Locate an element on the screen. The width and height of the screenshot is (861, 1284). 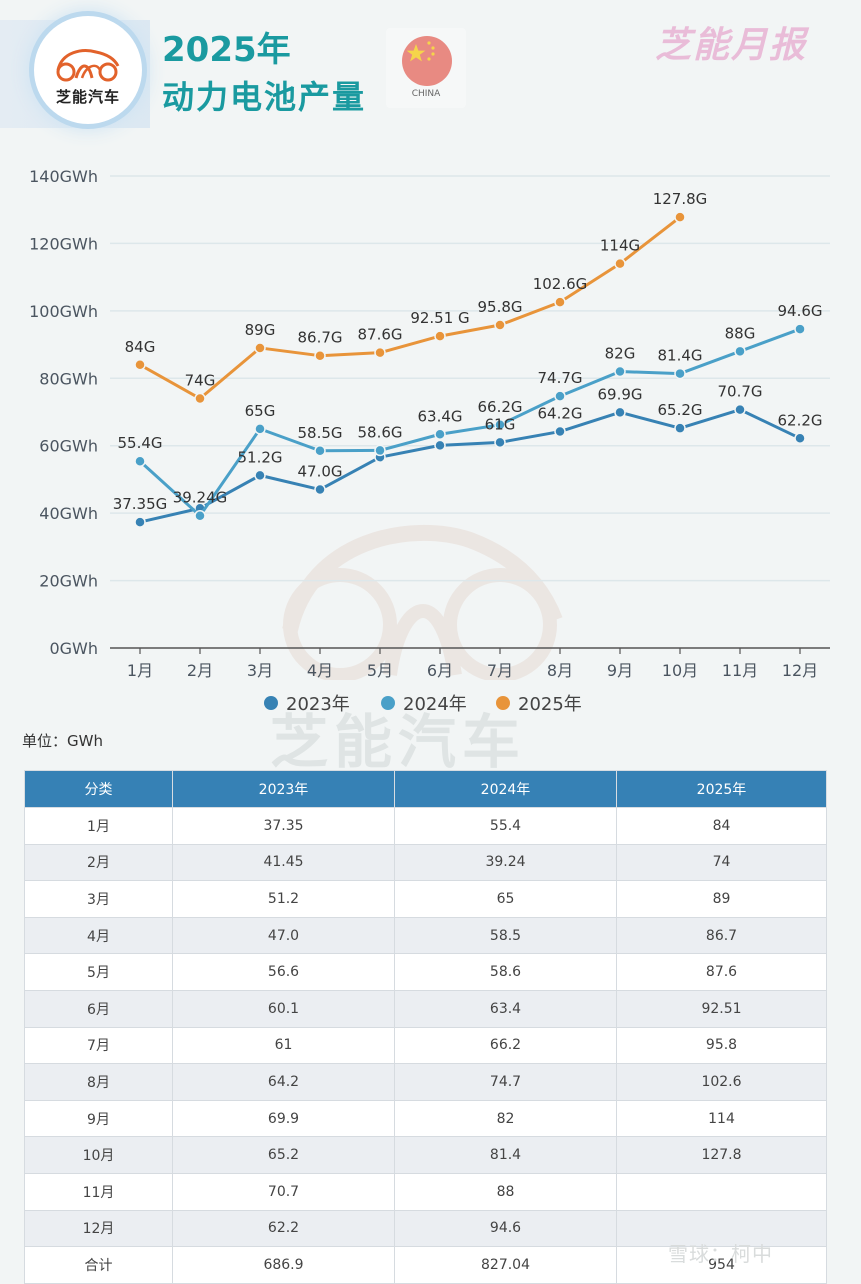
x-tick-label: 6月 is located at coordinates (440, 670).